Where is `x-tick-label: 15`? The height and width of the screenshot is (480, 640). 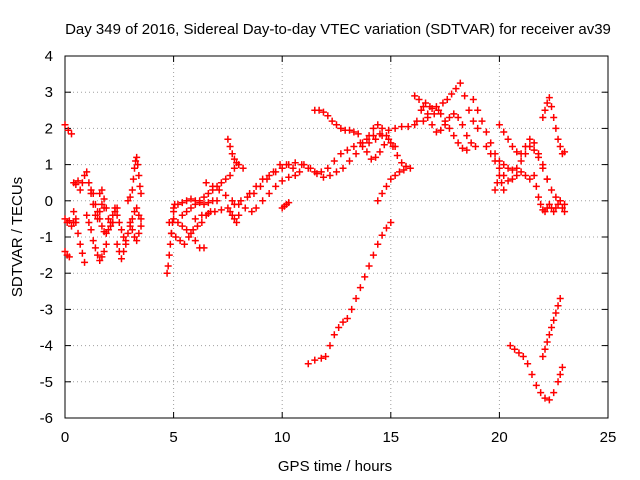
x-tick-label: 15 is located at coordinates (390, 437).